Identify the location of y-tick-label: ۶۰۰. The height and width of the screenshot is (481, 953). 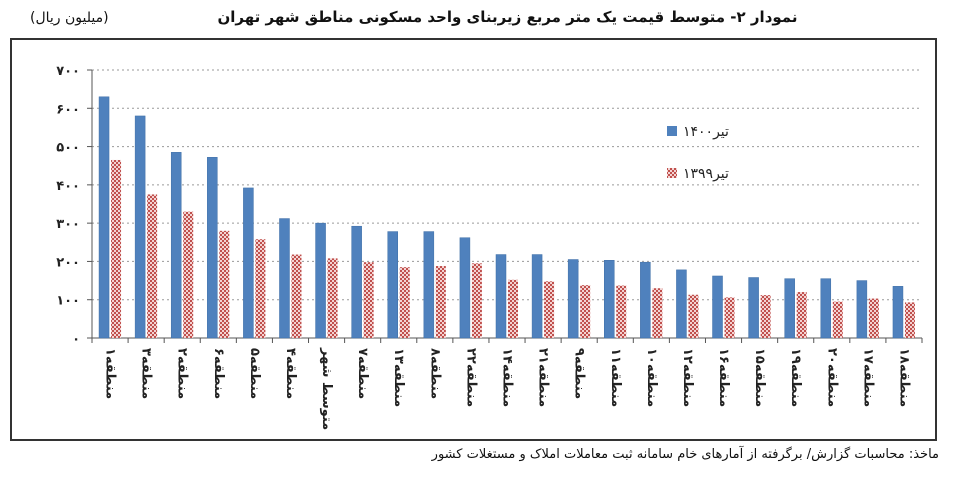
(68, 109).